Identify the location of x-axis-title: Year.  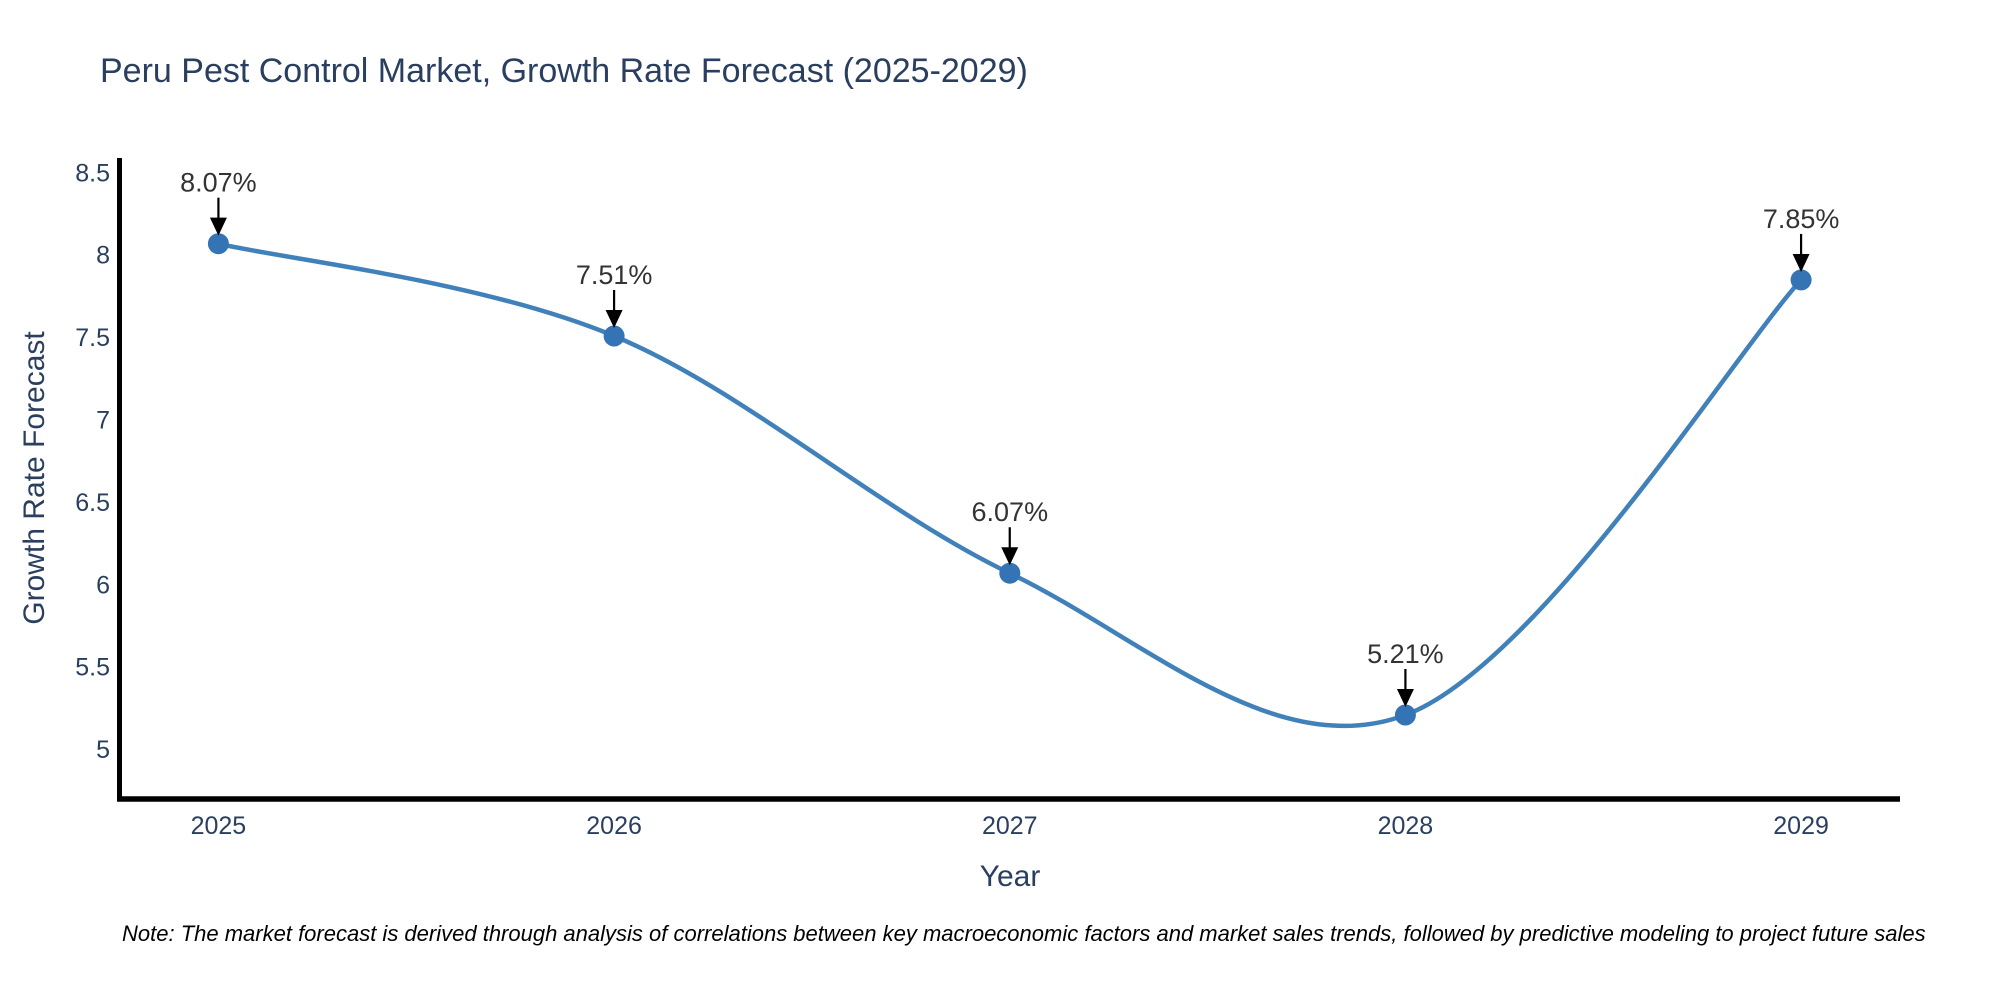
(1010, 876).